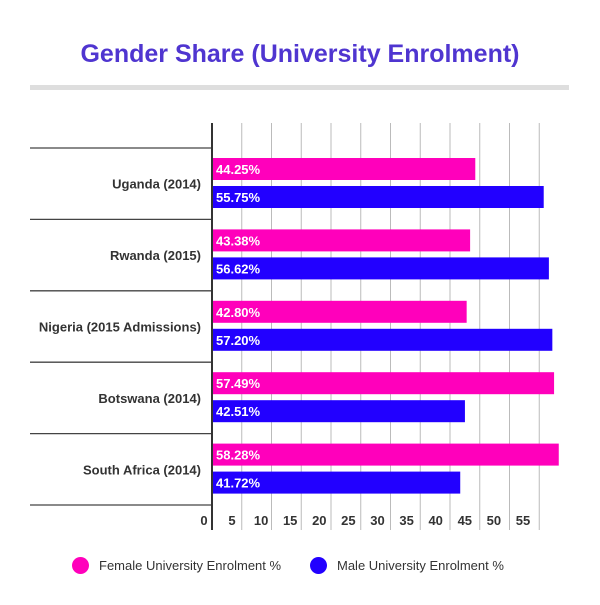 The height and width of the screenshot is (605, 600). I want to click on x-tick-label: 35, so click(406, 520).